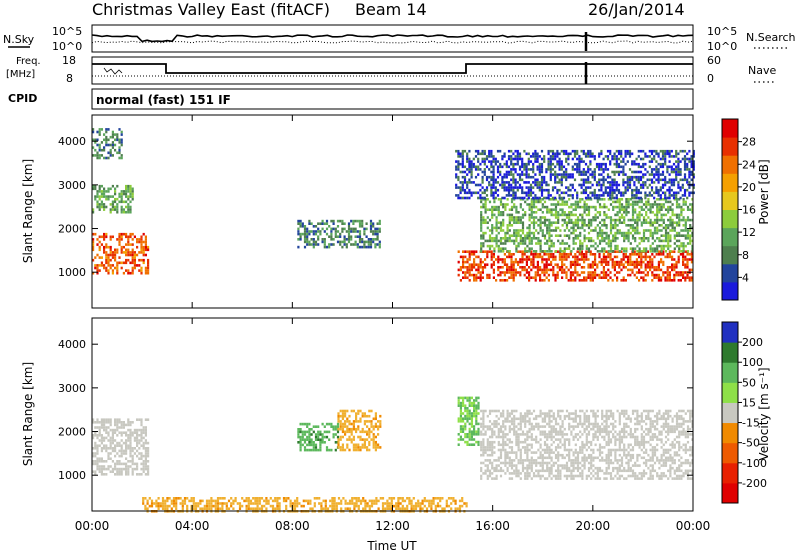 The width and height of the screenshot is (800, 554). Describe the element at coordinates (771, 37) in the screenshot. I see `nsearch-label: N.Search` at that location.